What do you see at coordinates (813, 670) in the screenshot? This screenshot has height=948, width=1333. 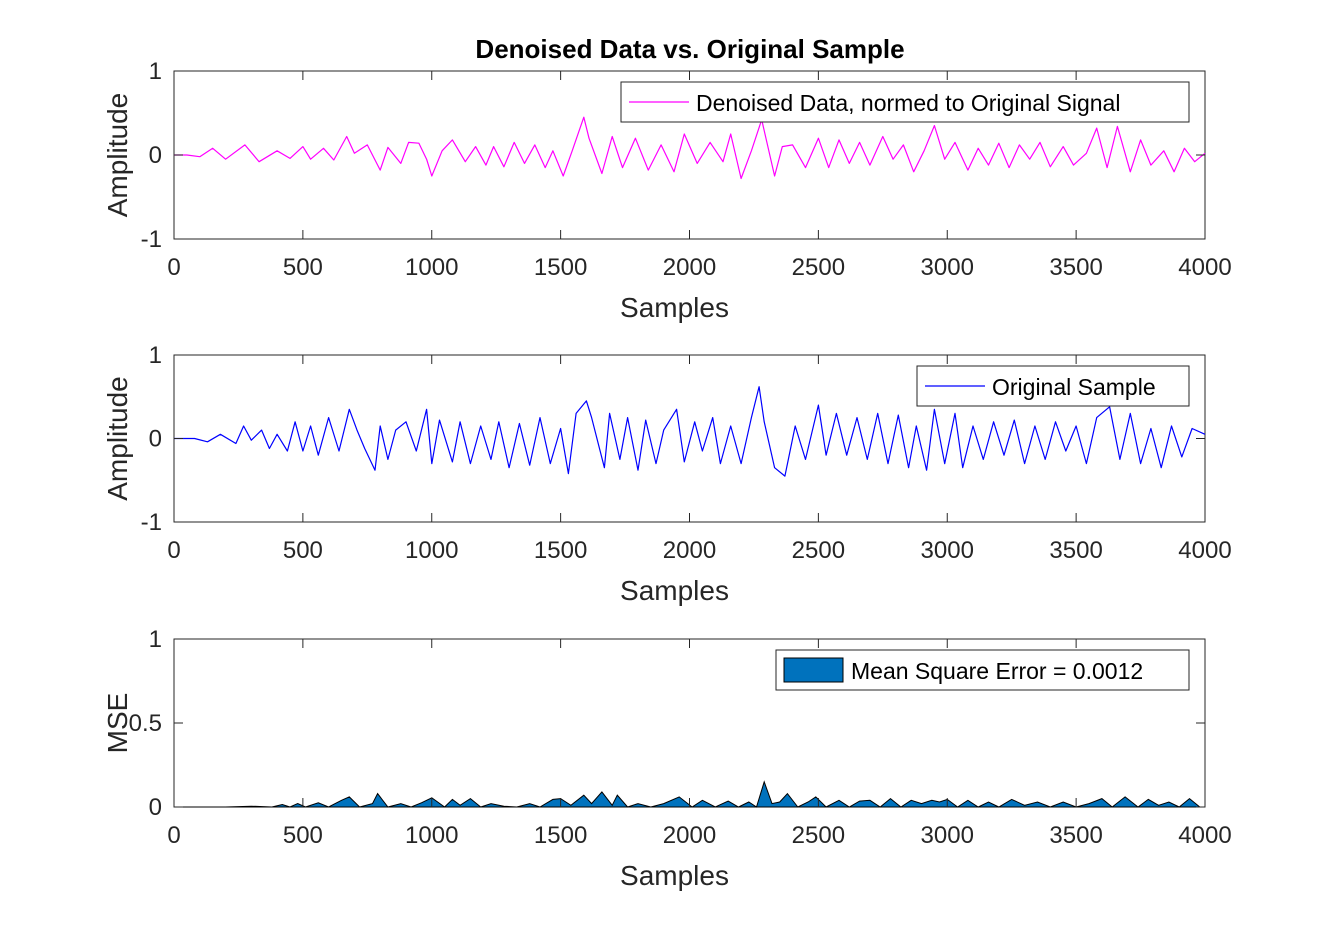 I see `legend-swatch` at bounding box center [813, 670].